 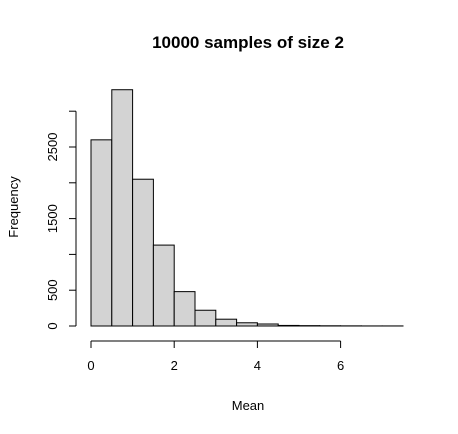 I want to click on x-tick-label: 2, so click(x=174, y=365).